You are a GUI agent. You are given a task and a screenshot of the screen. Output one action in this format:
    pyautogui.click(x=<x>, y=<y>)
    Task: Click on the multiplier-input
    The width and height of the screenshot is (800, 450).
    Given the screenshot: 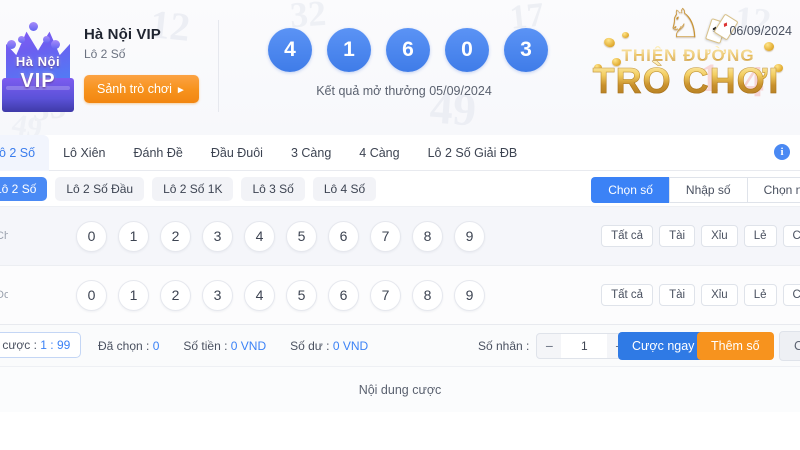 What is the action you would take?
    pyautogui.click(x=584, y=345)
    